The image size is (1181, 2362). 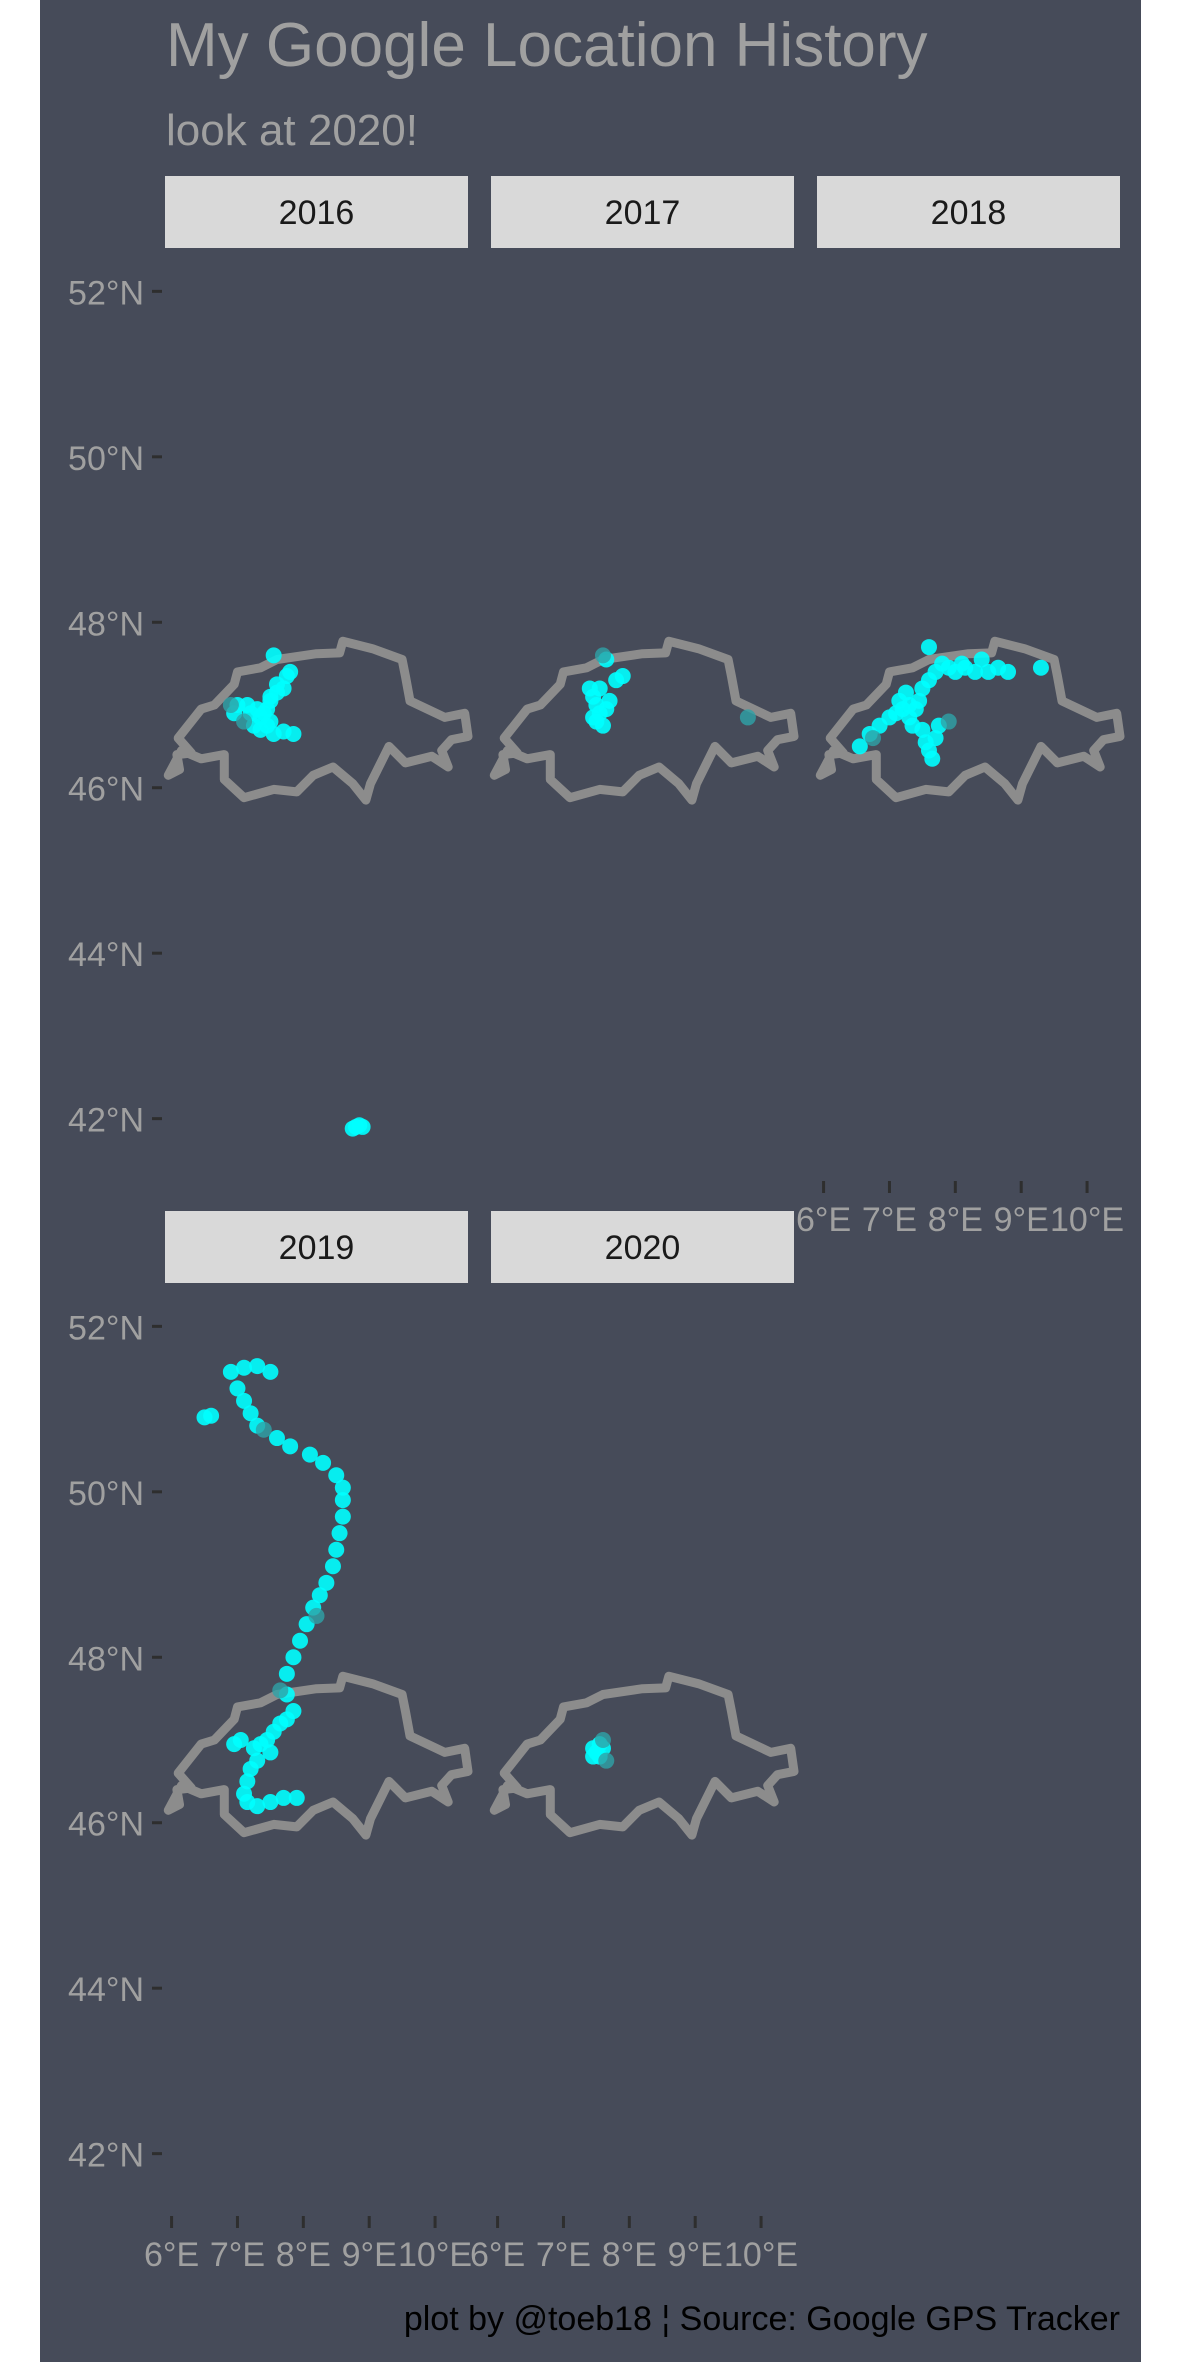 What do you see at coordinates (292, 130) in the screenshot?
I see `chart-subtitle: look at 2020!` at bounding box center [292, 130].